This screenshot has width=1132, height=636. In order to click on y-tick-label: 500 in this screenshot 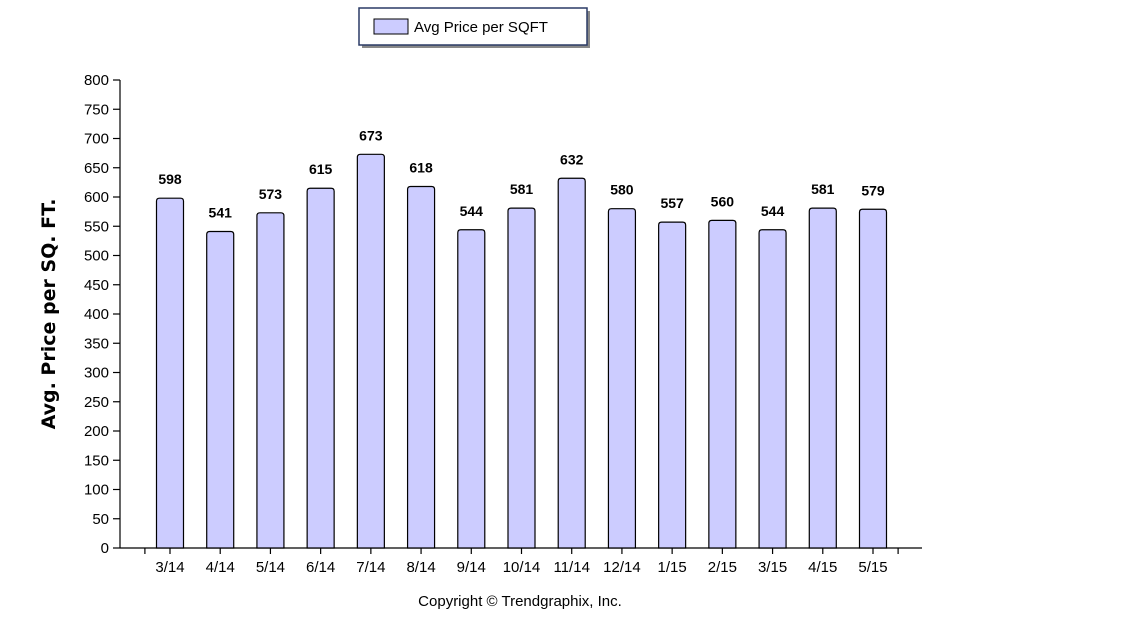, I will do `click(96, 256)`.